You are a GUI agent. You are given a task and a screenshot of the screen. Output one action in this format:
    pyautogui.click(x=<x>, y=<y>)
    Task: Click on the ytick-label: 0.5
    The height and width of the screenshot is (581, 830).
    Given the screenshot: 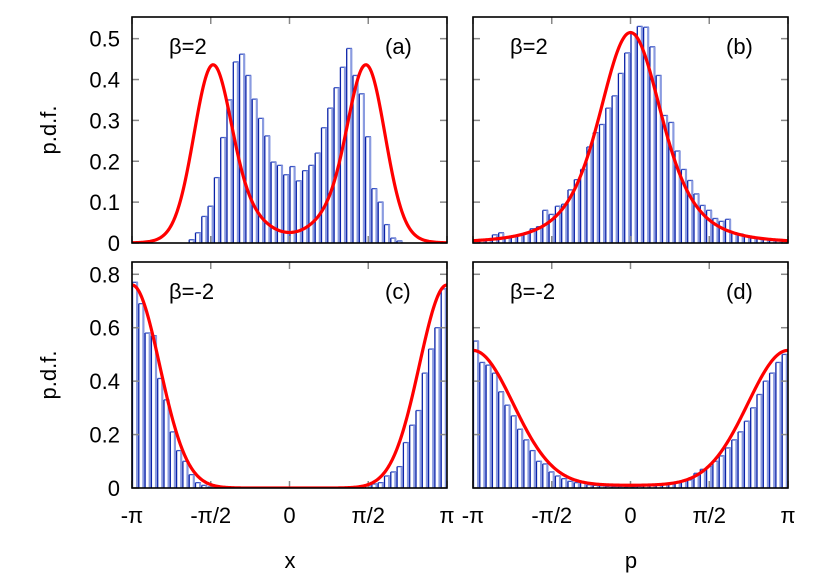 What is the action you would take?
    pyautogui.click(x=104, y=39)
    